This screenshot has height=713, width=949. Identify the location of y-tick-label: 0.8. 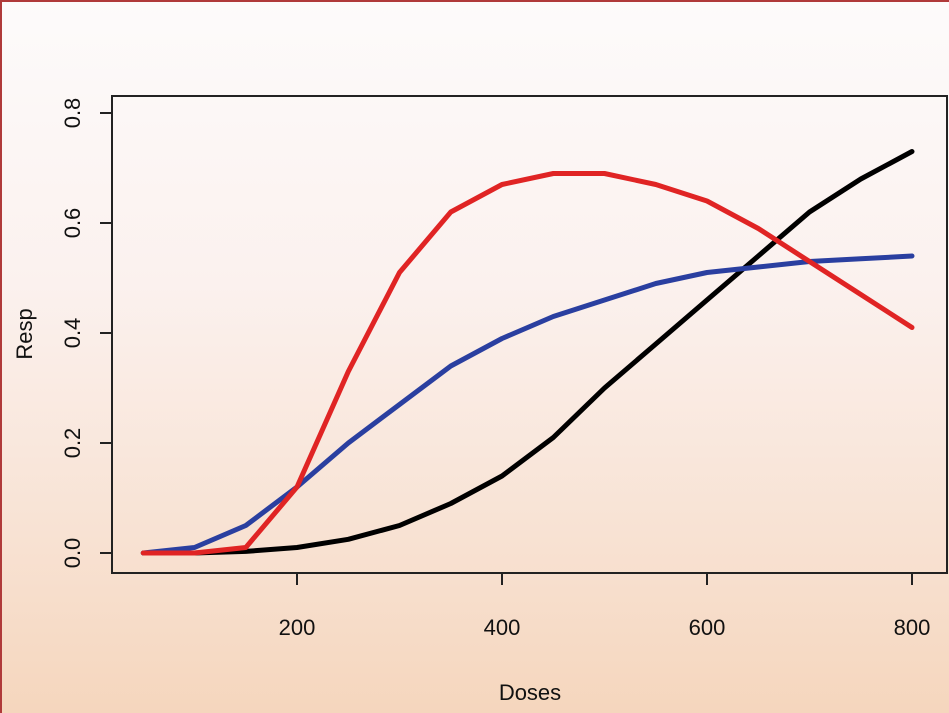
(72, 113).